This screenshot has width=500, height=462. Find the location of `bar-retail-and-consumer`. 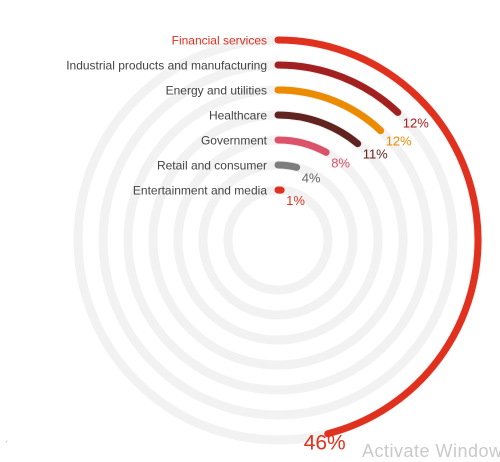

bar-retail-and-consumer is located at coordinates (287, 166).